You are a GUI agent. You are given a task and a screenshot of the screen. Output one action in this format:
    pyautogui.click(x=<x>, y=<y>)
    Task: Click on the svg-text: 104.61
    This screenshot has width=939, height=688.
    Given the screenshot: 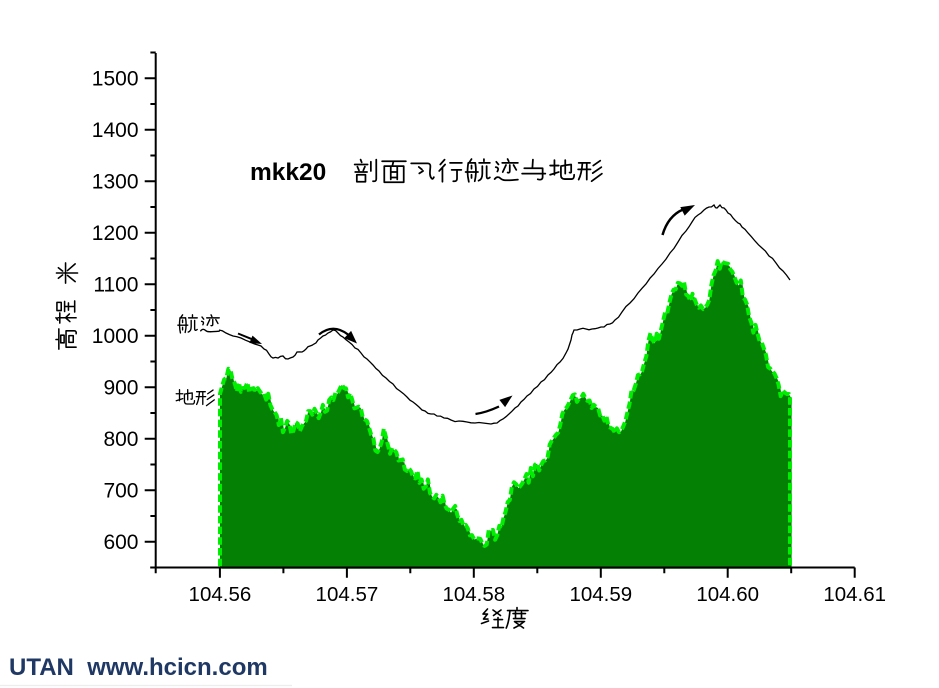 What is the action you would take?
    pyautogui.click(x=854, y=594)
    